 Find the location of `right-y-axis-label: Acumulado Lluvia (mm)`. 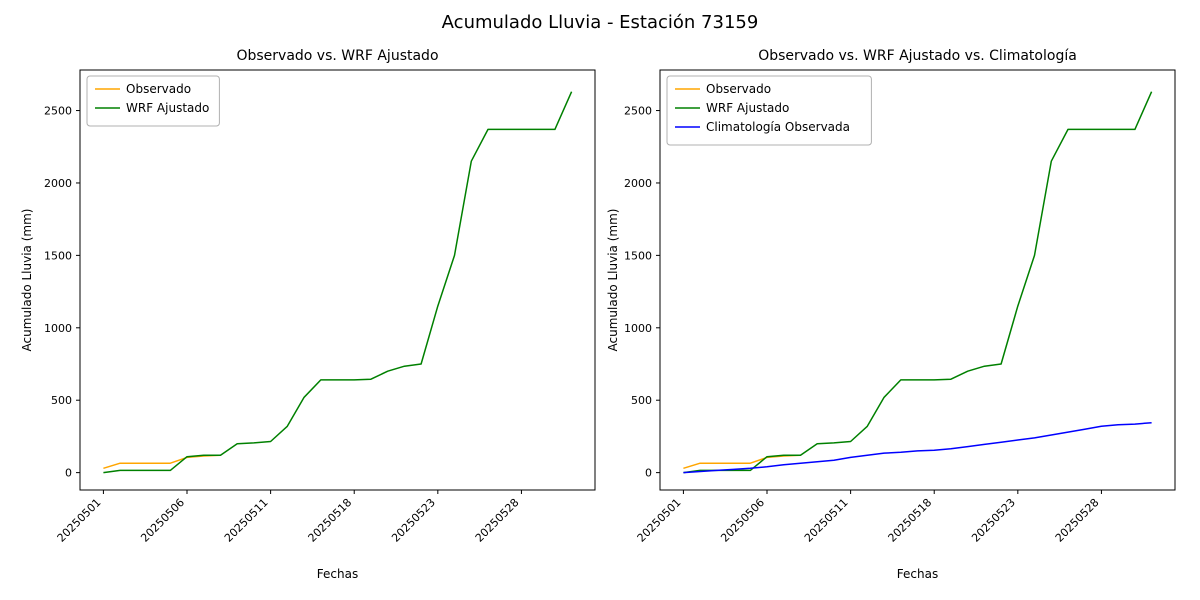

right-y-axis-label: Acumulado Lluvia (mm) is located at coordinates (613, 280).